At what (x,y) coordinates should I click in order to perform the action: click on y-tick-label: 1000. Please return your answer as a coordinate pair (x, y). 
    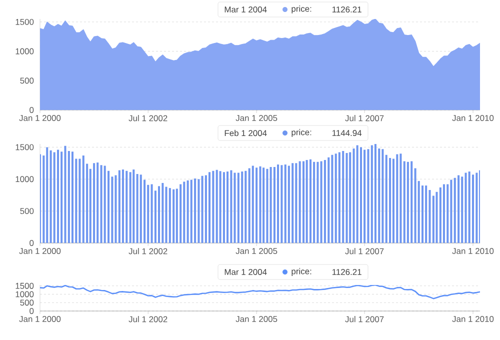
    Looking at the image, I should click on (25, 51).